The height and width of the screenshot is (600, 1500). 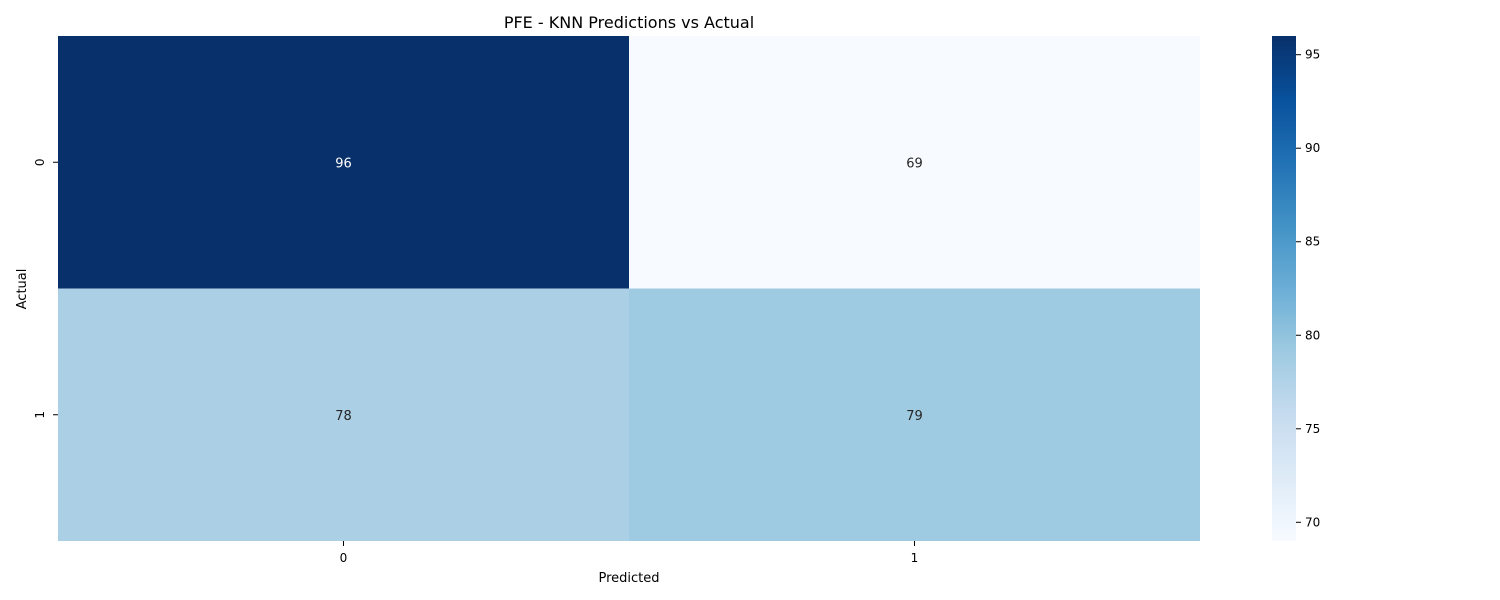 What do you see at coordinates (1312, 55) in the screenshot?
I see `colorbar-tick-label: 95` at bounding box center [1312, 55].